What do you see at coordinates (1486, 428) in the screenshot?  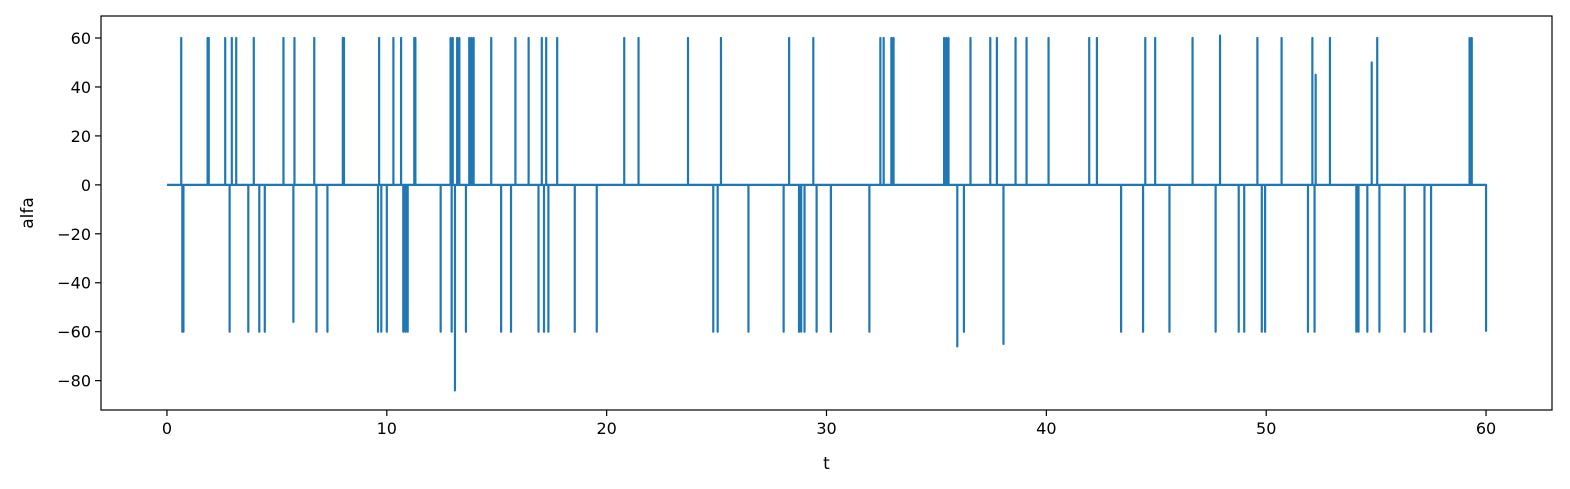 I see `x-tick-label: 60` at bounding box center [1486, 428].